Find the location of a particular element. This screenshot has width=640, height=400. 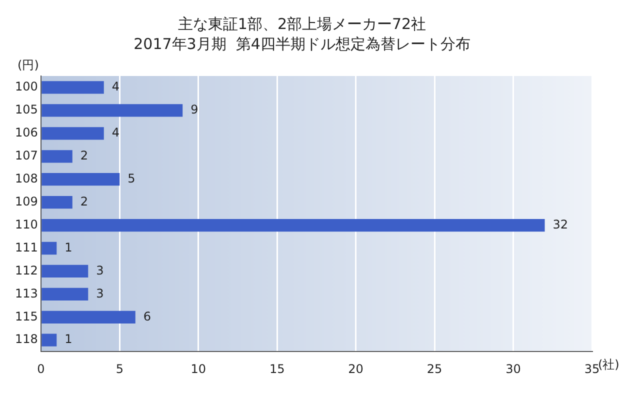

x-tick-label: 5 is located at coordinates (120, 369).